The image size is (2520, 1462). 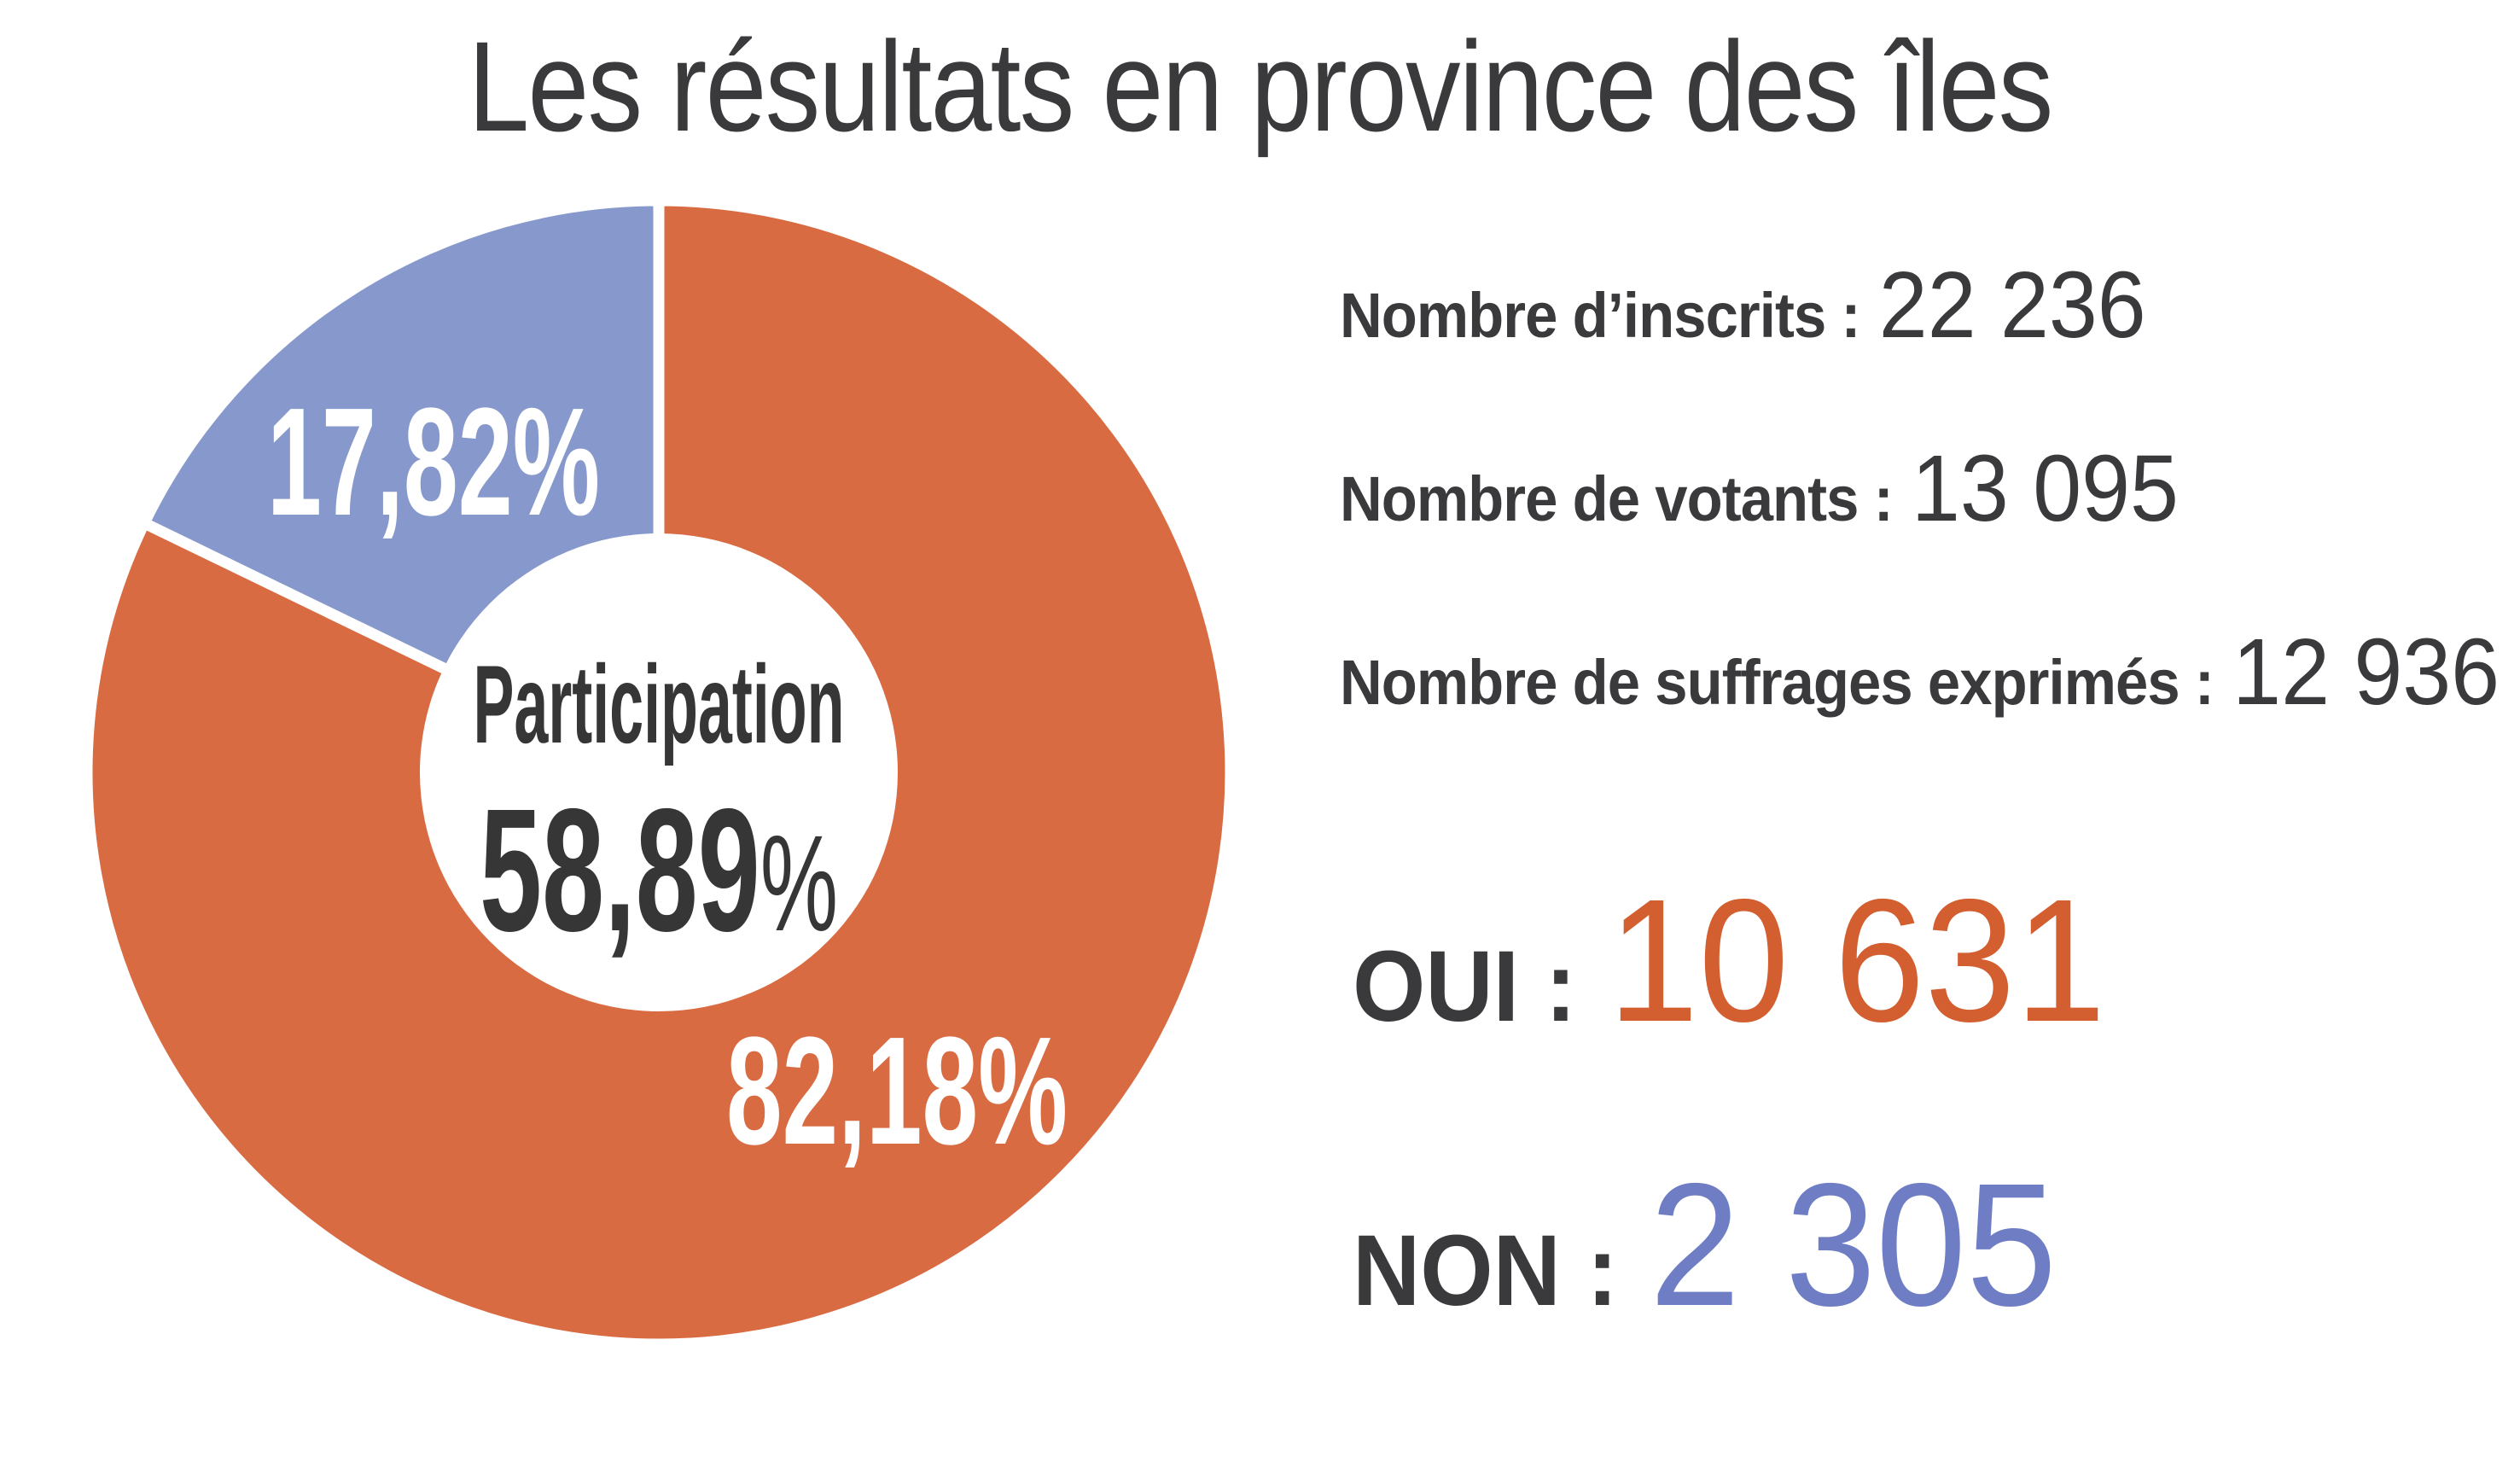 I want to click on slice-label-oui: 82,18%, so click(x=897, y=1091).